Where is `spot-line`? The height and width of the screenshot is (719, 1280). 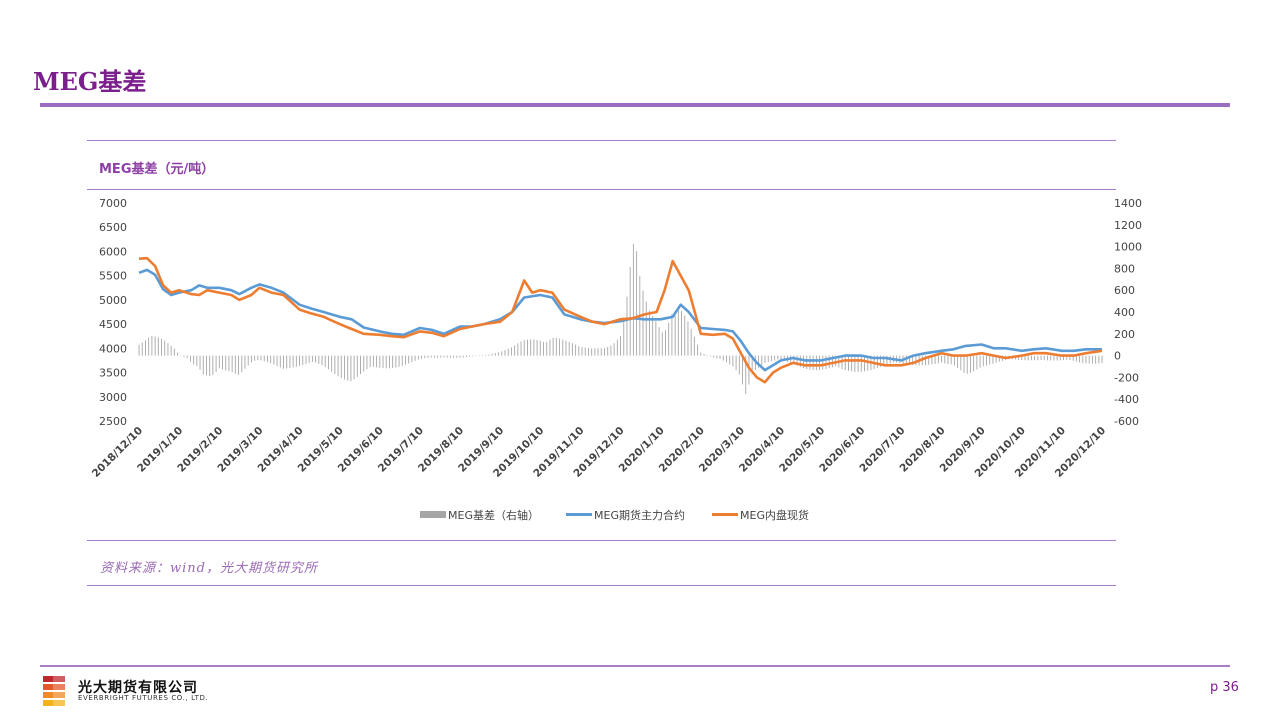
spot-line is located at coordinates (620, 320).